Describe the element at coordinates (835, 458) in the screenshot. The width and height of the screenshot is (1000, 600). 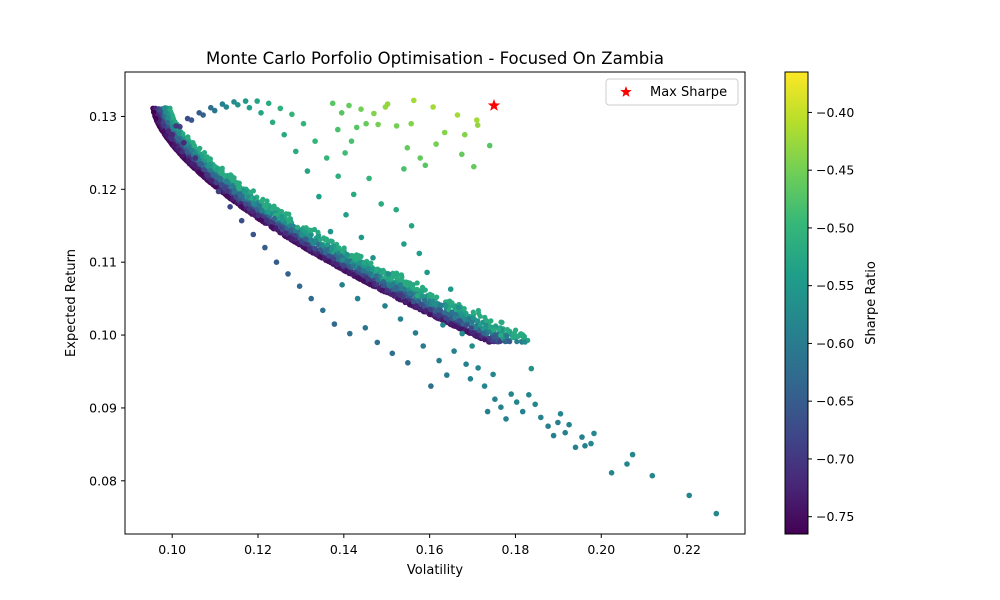
I see `colorbar-tick-label: −0.70` at that location.